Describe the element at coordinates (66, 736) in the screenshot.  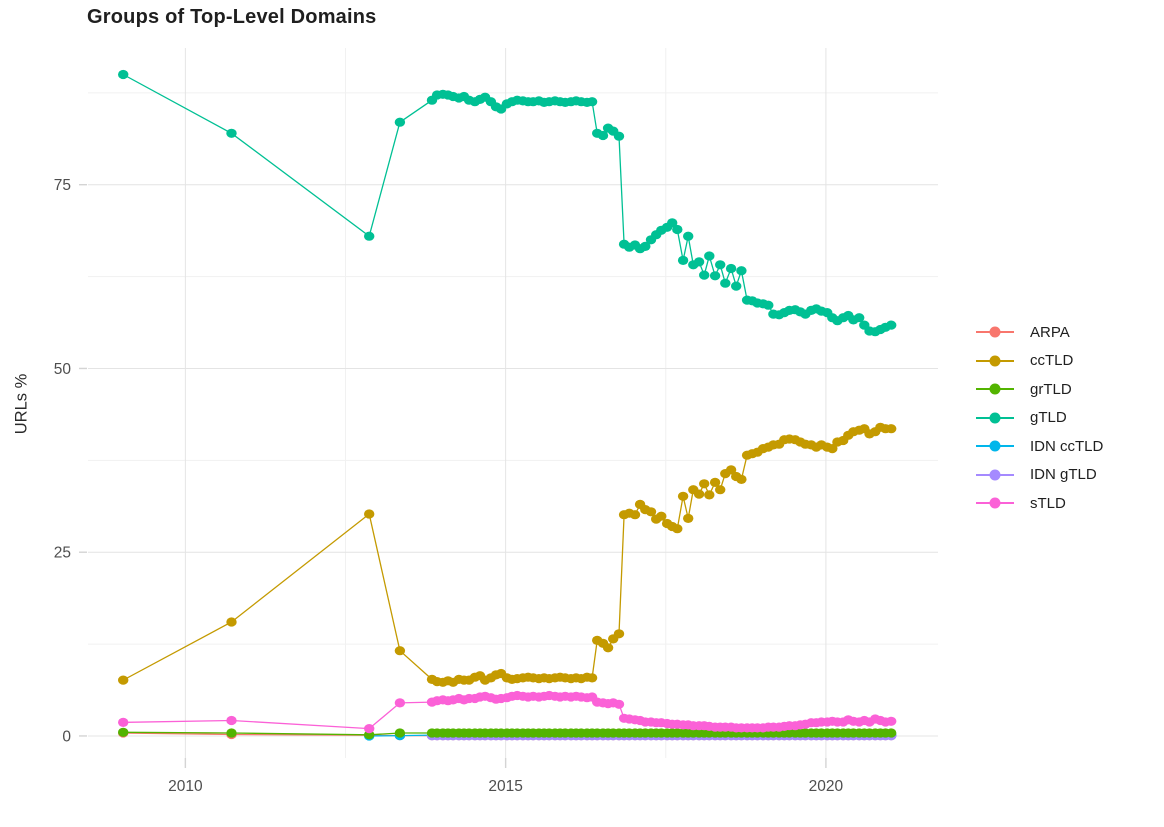
I see `y-tick-label: 0` at that location.